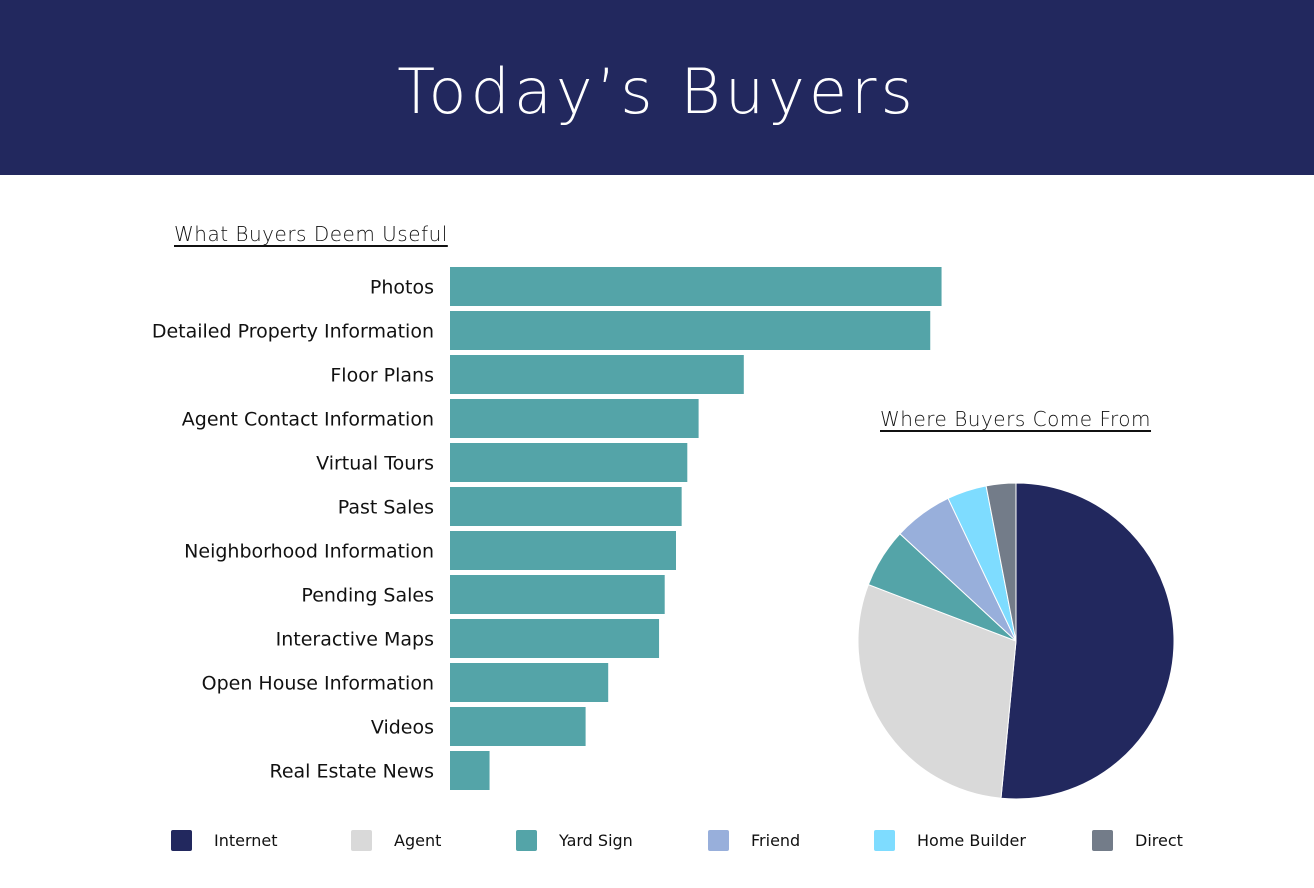  Describe the element at coordinates (518, 726) in the screenshot. I see `bar-videos` at that location.